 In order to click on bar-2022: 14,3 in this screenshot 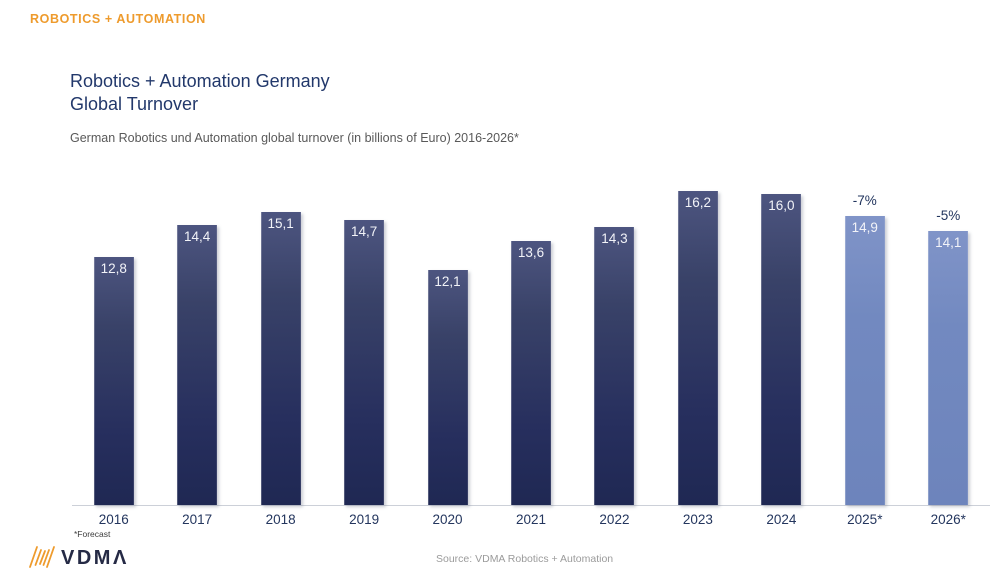, I will do `click(614, 366)`.